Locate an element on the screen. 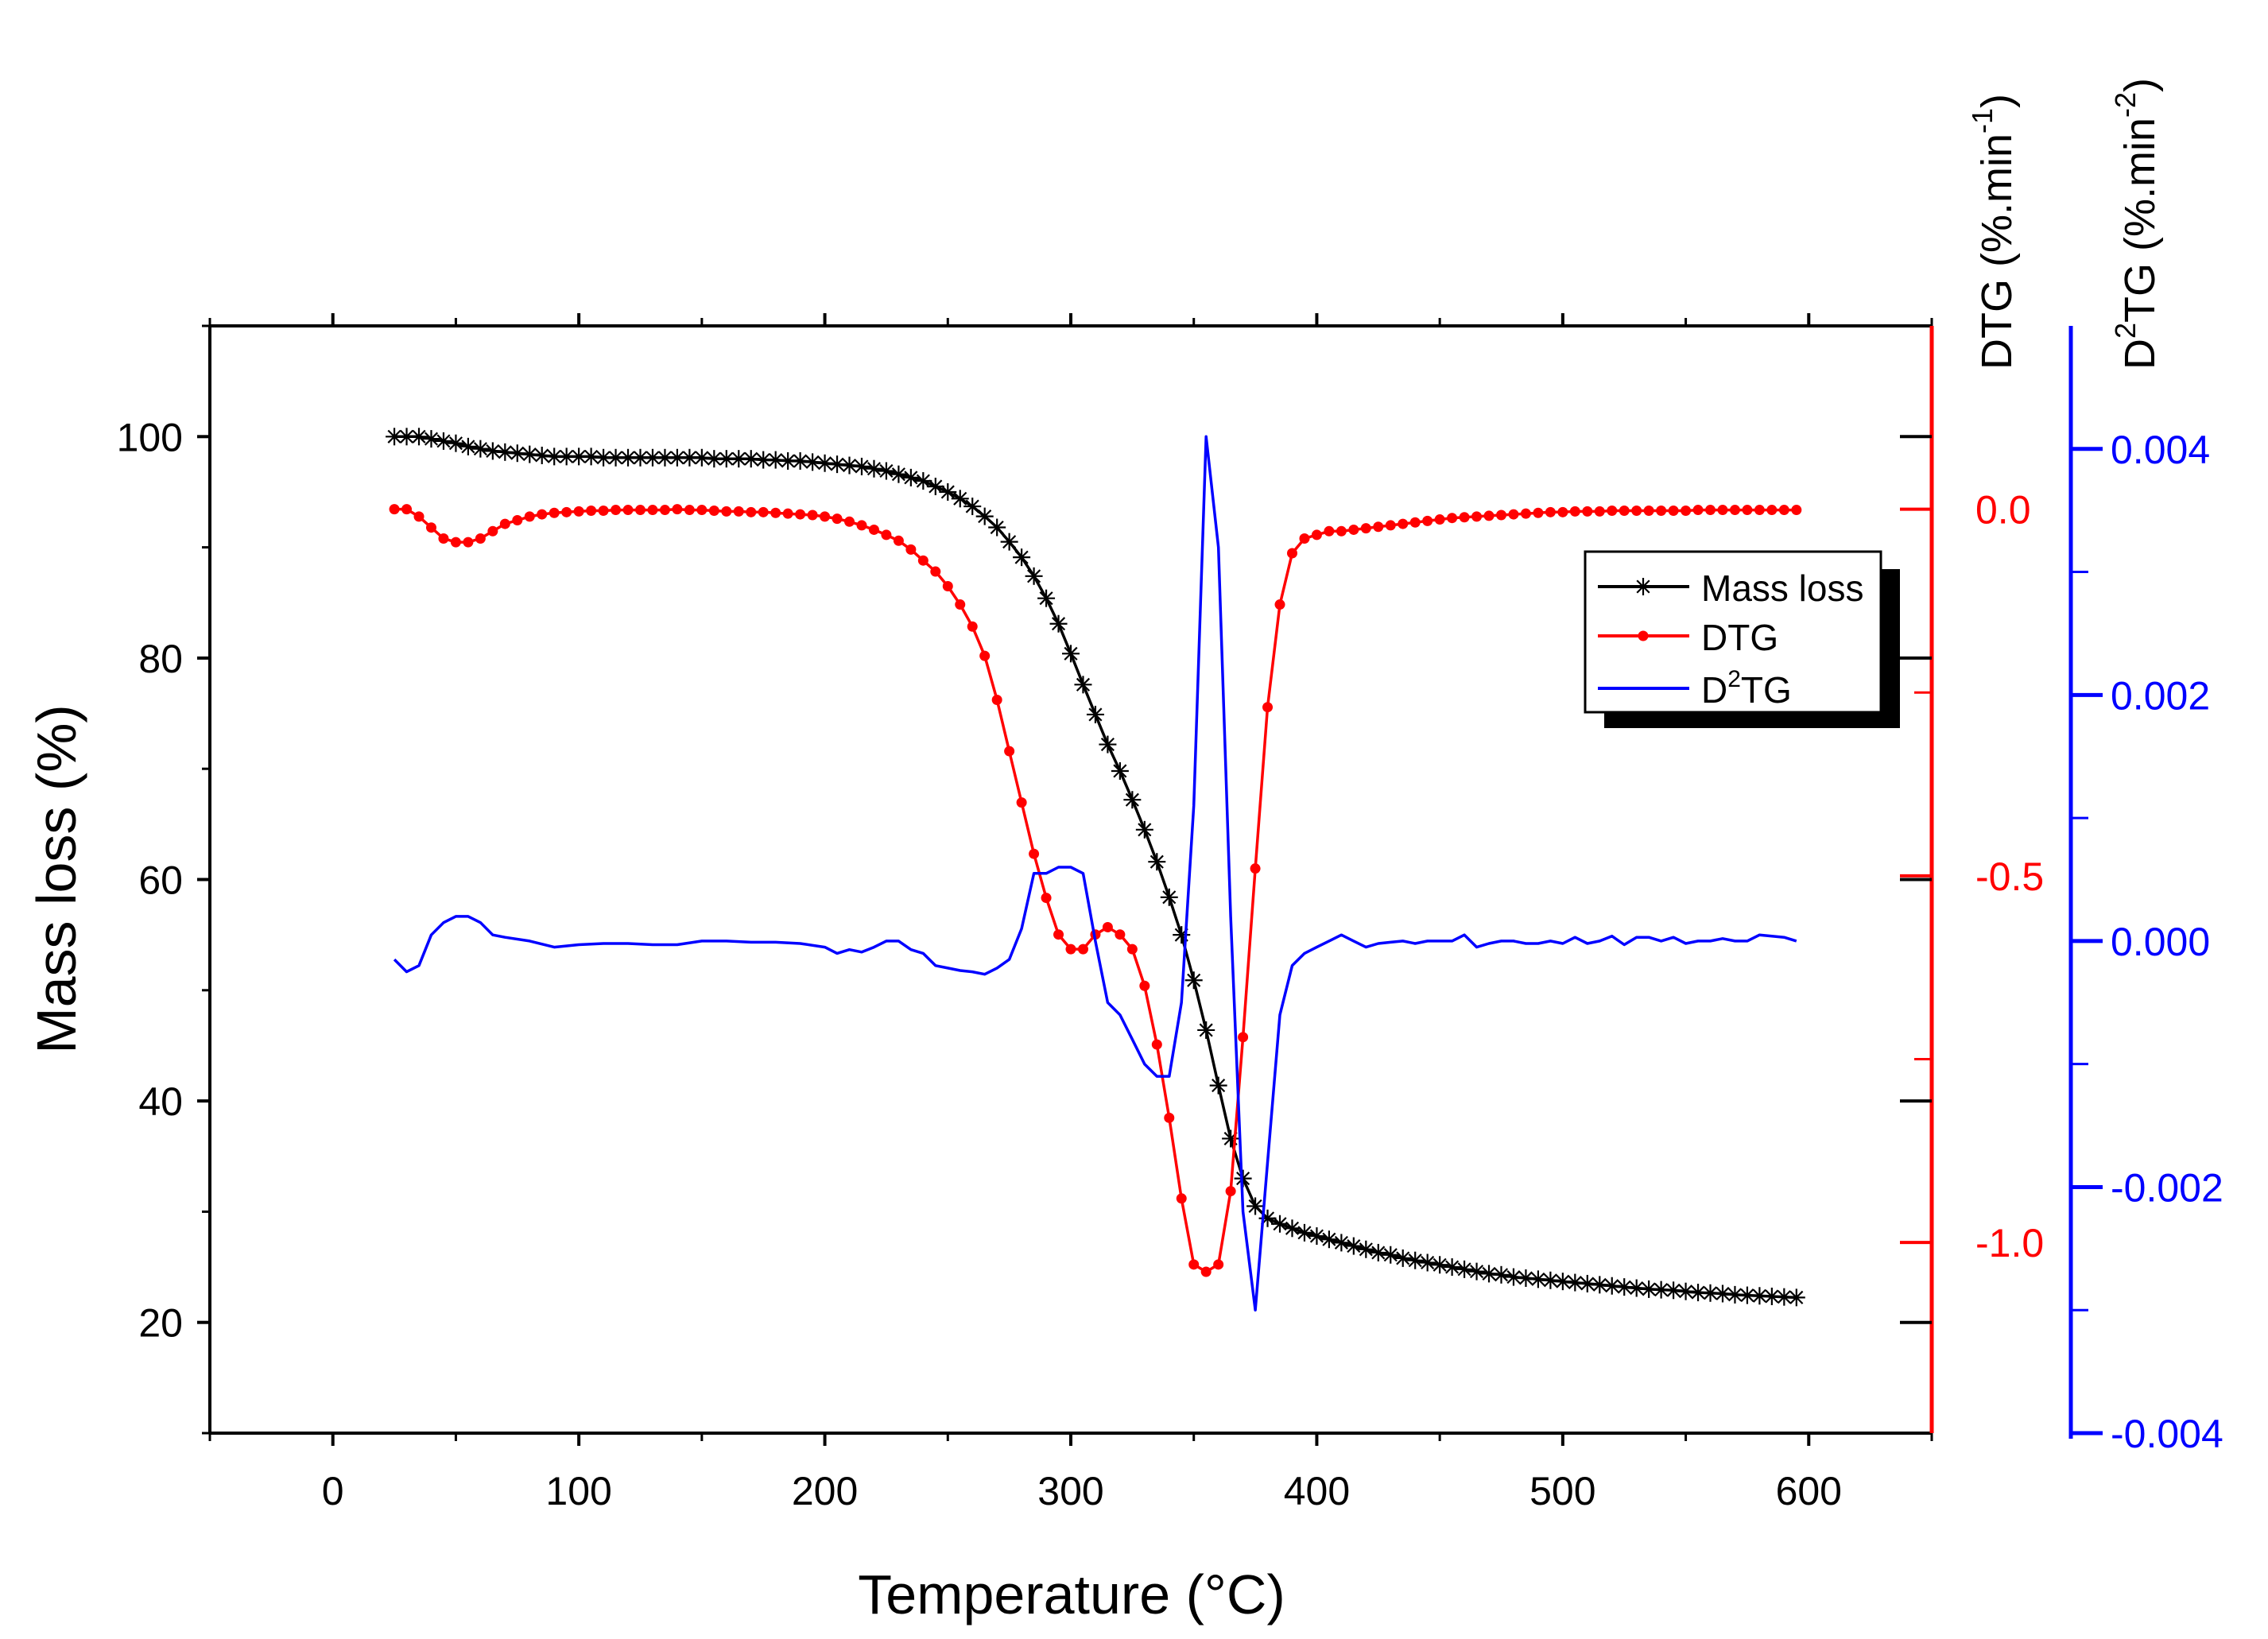 The height and width of the screenshot is (1639, 2268). x-tick-label: 500 is located at coordinates (1562, 1491).